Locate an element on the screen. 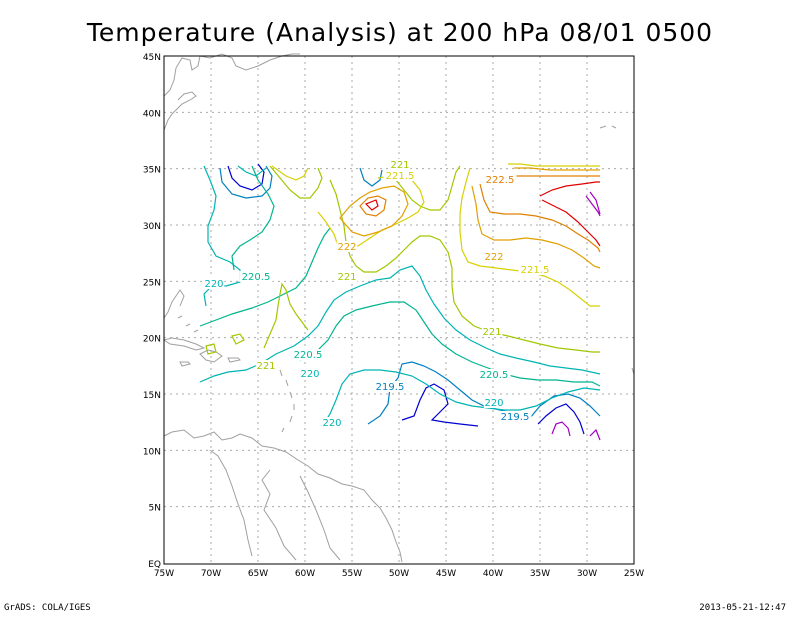 The height and width of the screenshot is (618, 800). contour-219-north is located at coordinates (246, 177).